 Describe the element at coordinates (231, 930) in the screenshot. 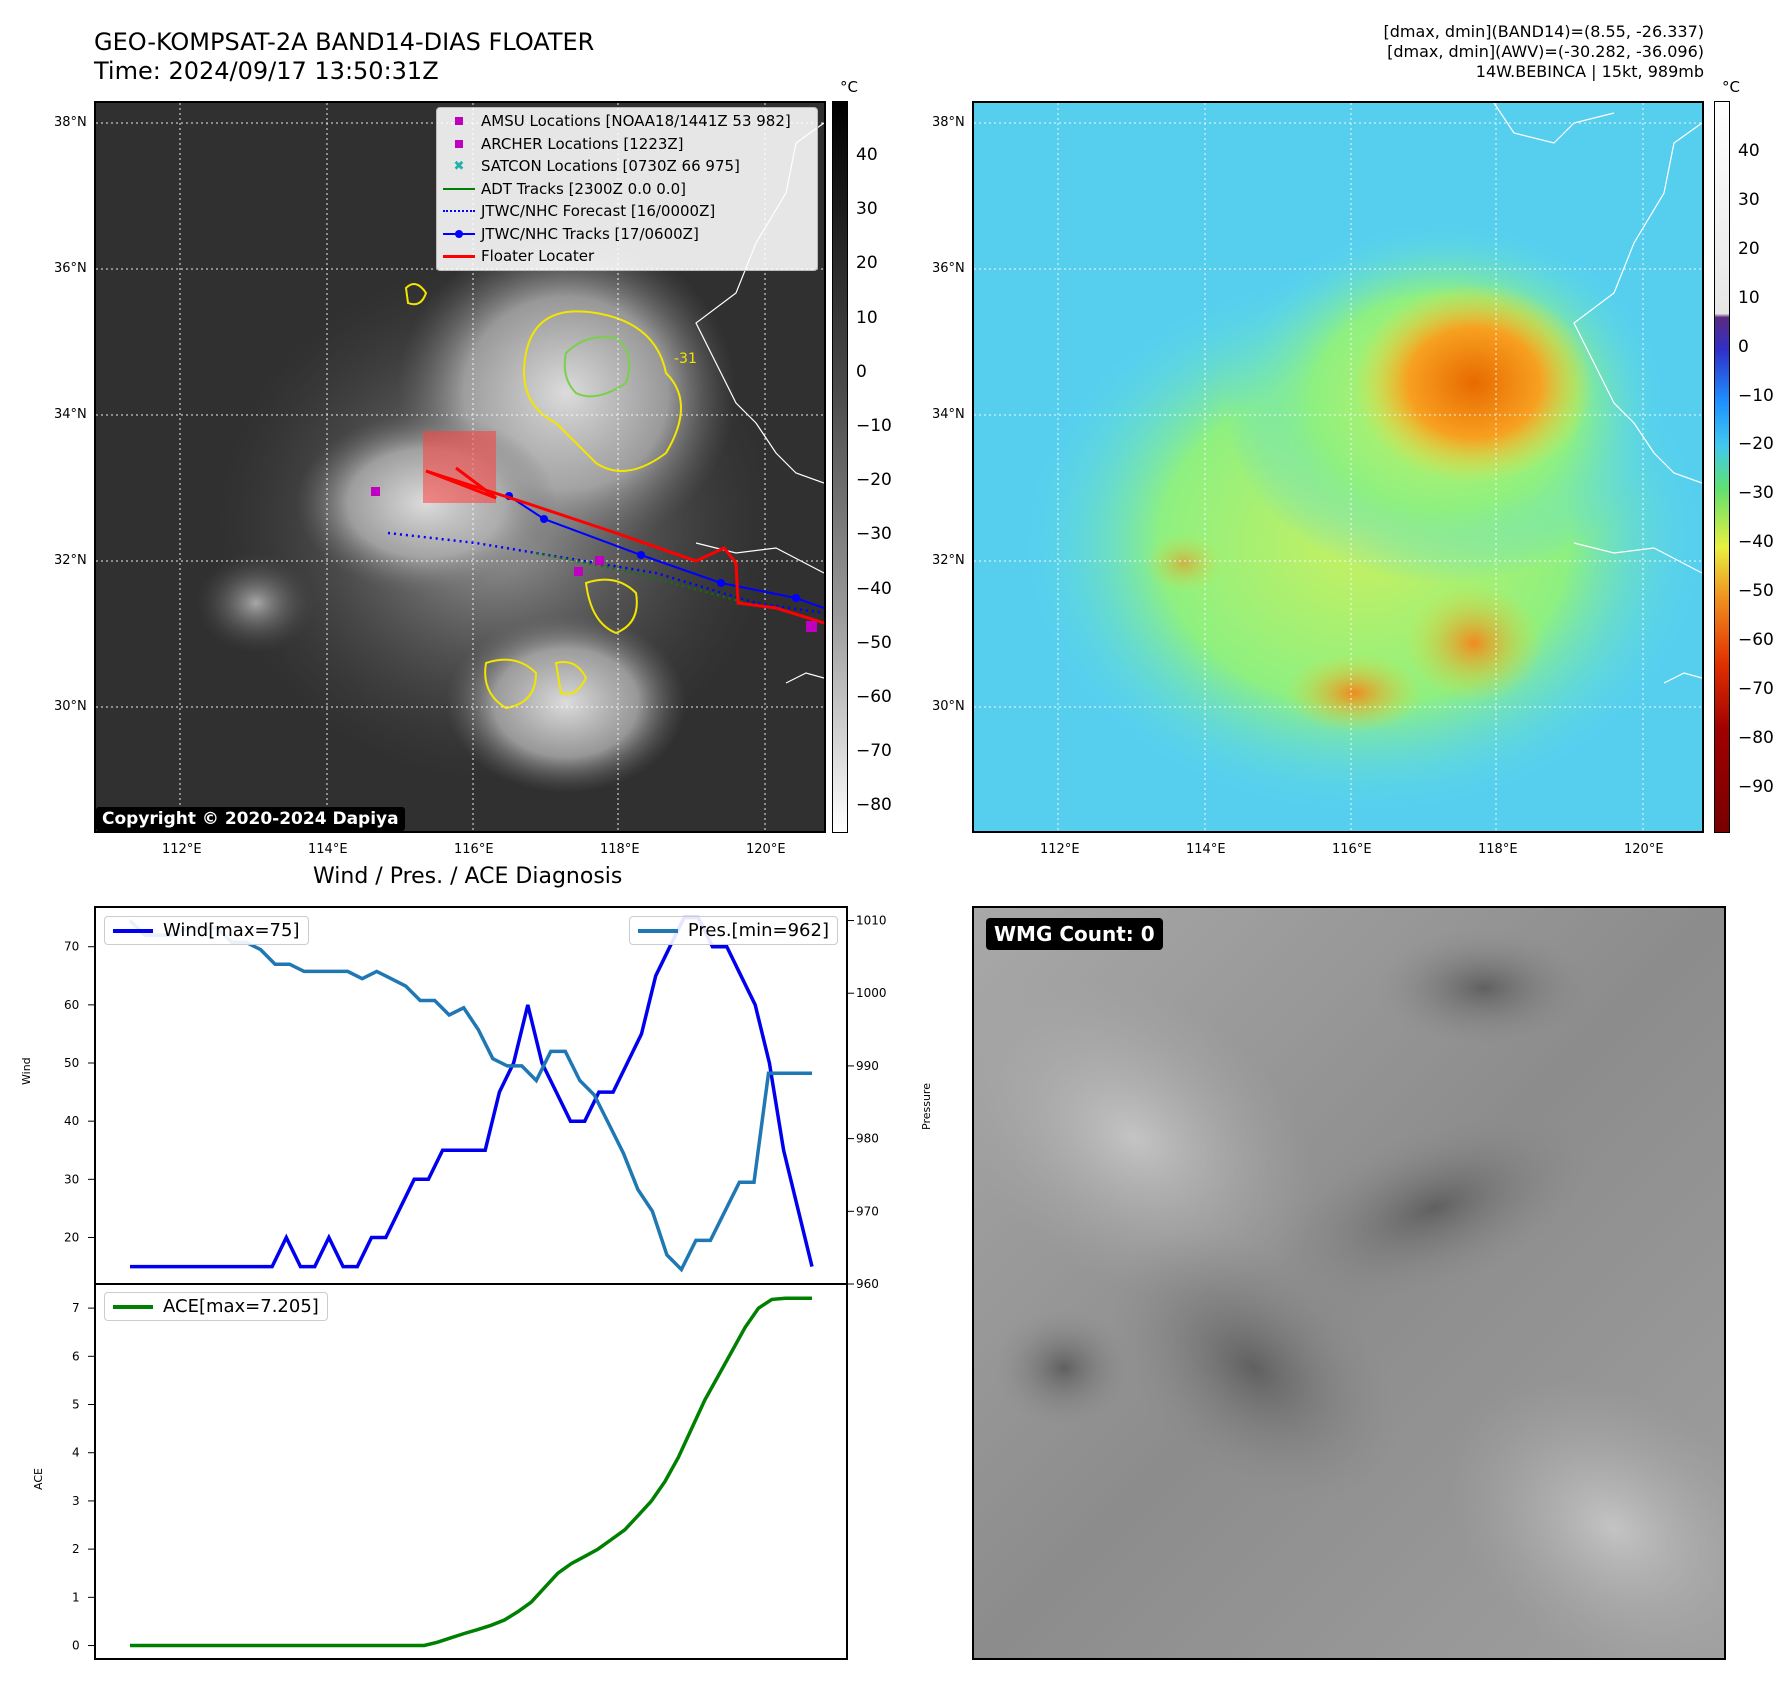

I see `legend-label: Wind[max=75]` at that location.